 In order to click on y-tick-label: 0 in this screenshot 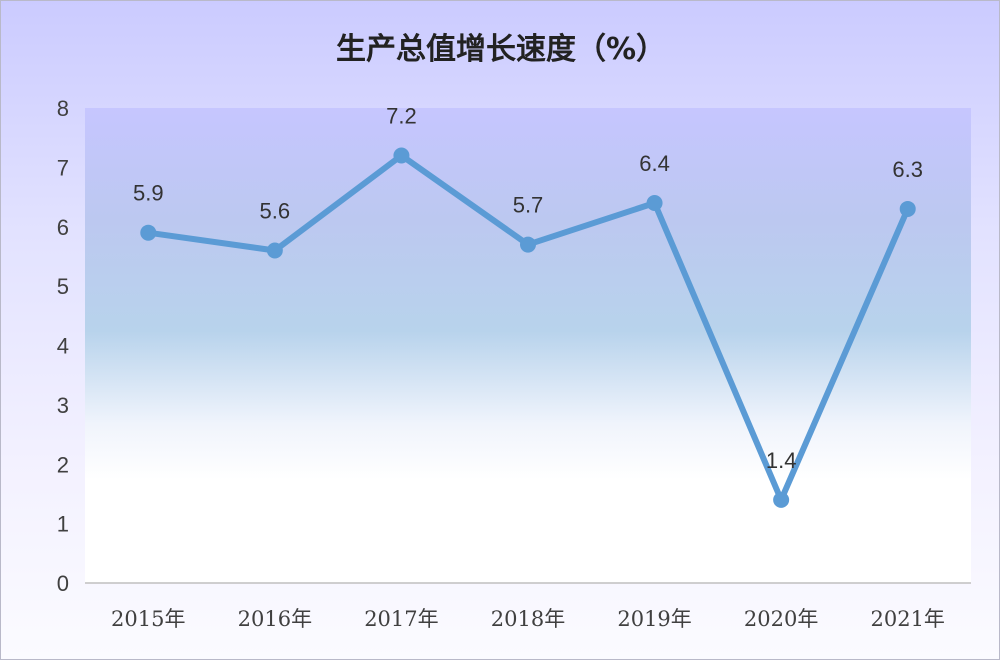, I will do `click(63, 583)`.